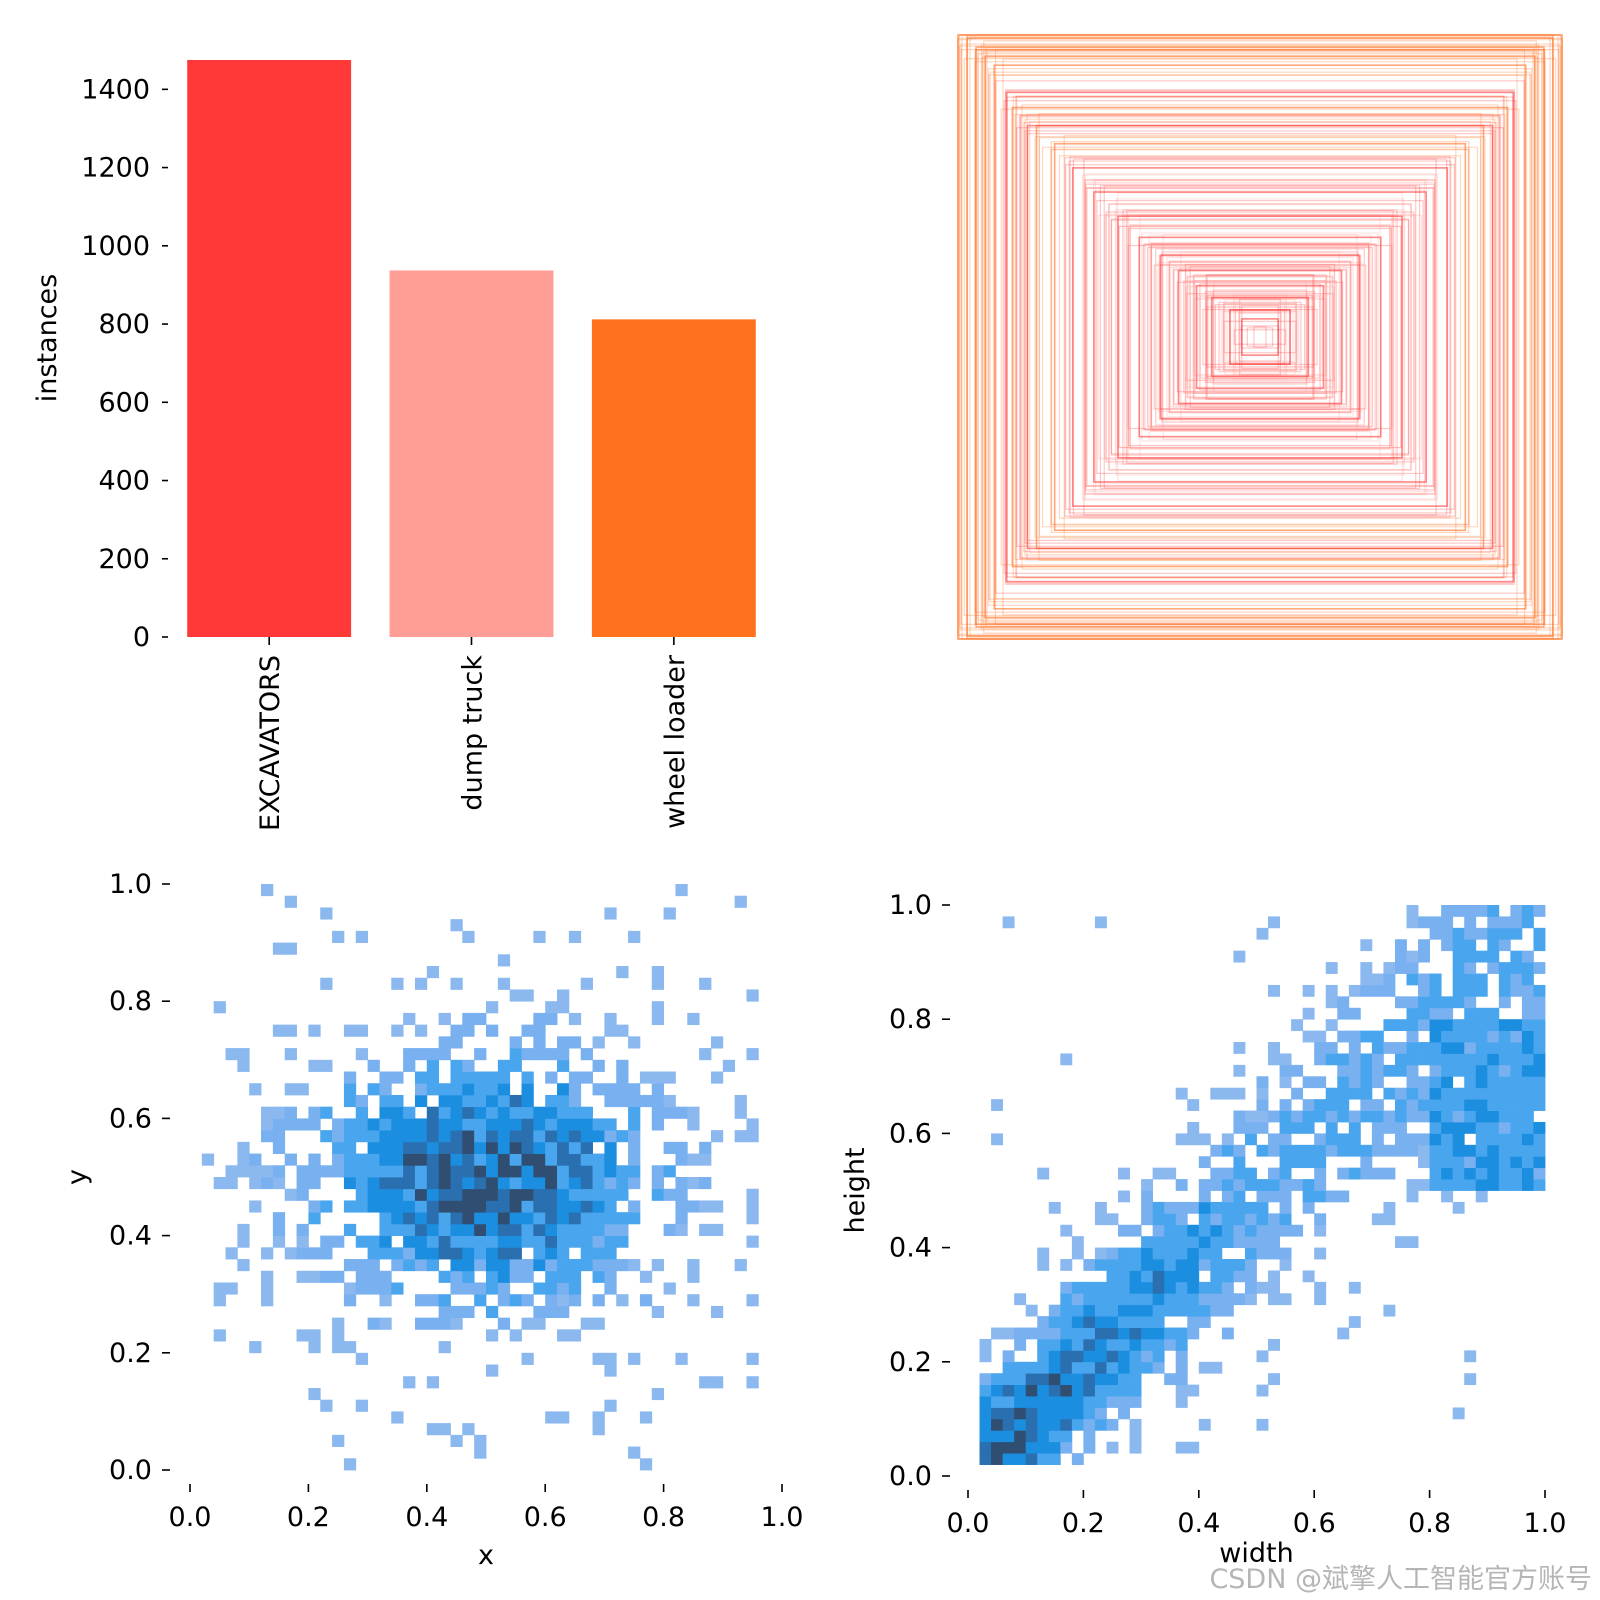 The width and height of the screenshot is (1600, 1600). What do you see at coordinates (471, 348) in the screenshot?
I see `bar-series` at bounding box center [471, 348].